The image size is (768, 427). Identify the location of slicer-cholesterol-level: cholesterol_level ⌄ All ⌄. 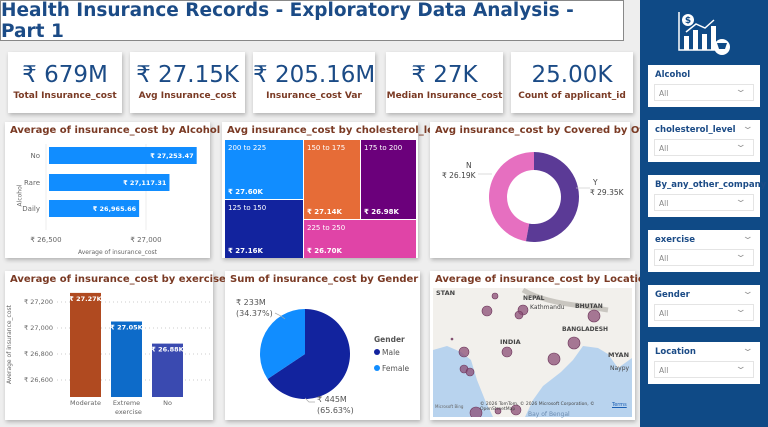
(704, 141).